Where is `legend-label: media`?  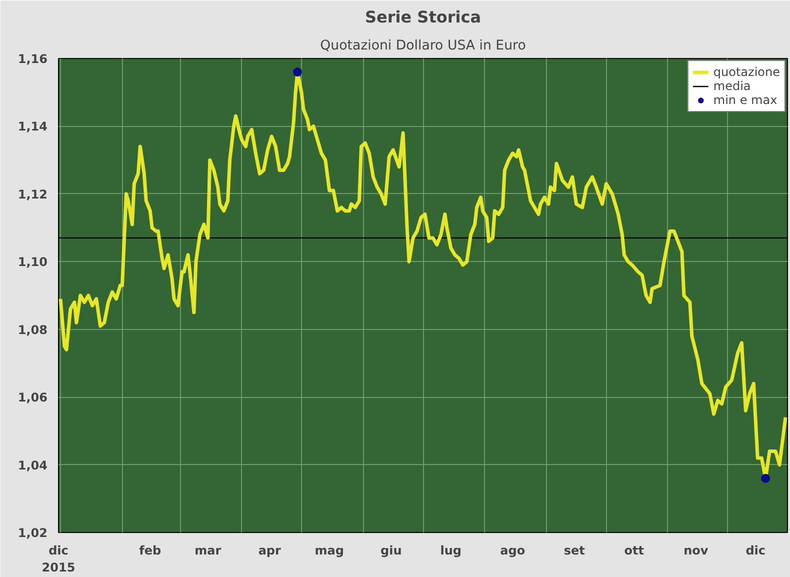
legend-label: media is located at coordinates (732, 86).